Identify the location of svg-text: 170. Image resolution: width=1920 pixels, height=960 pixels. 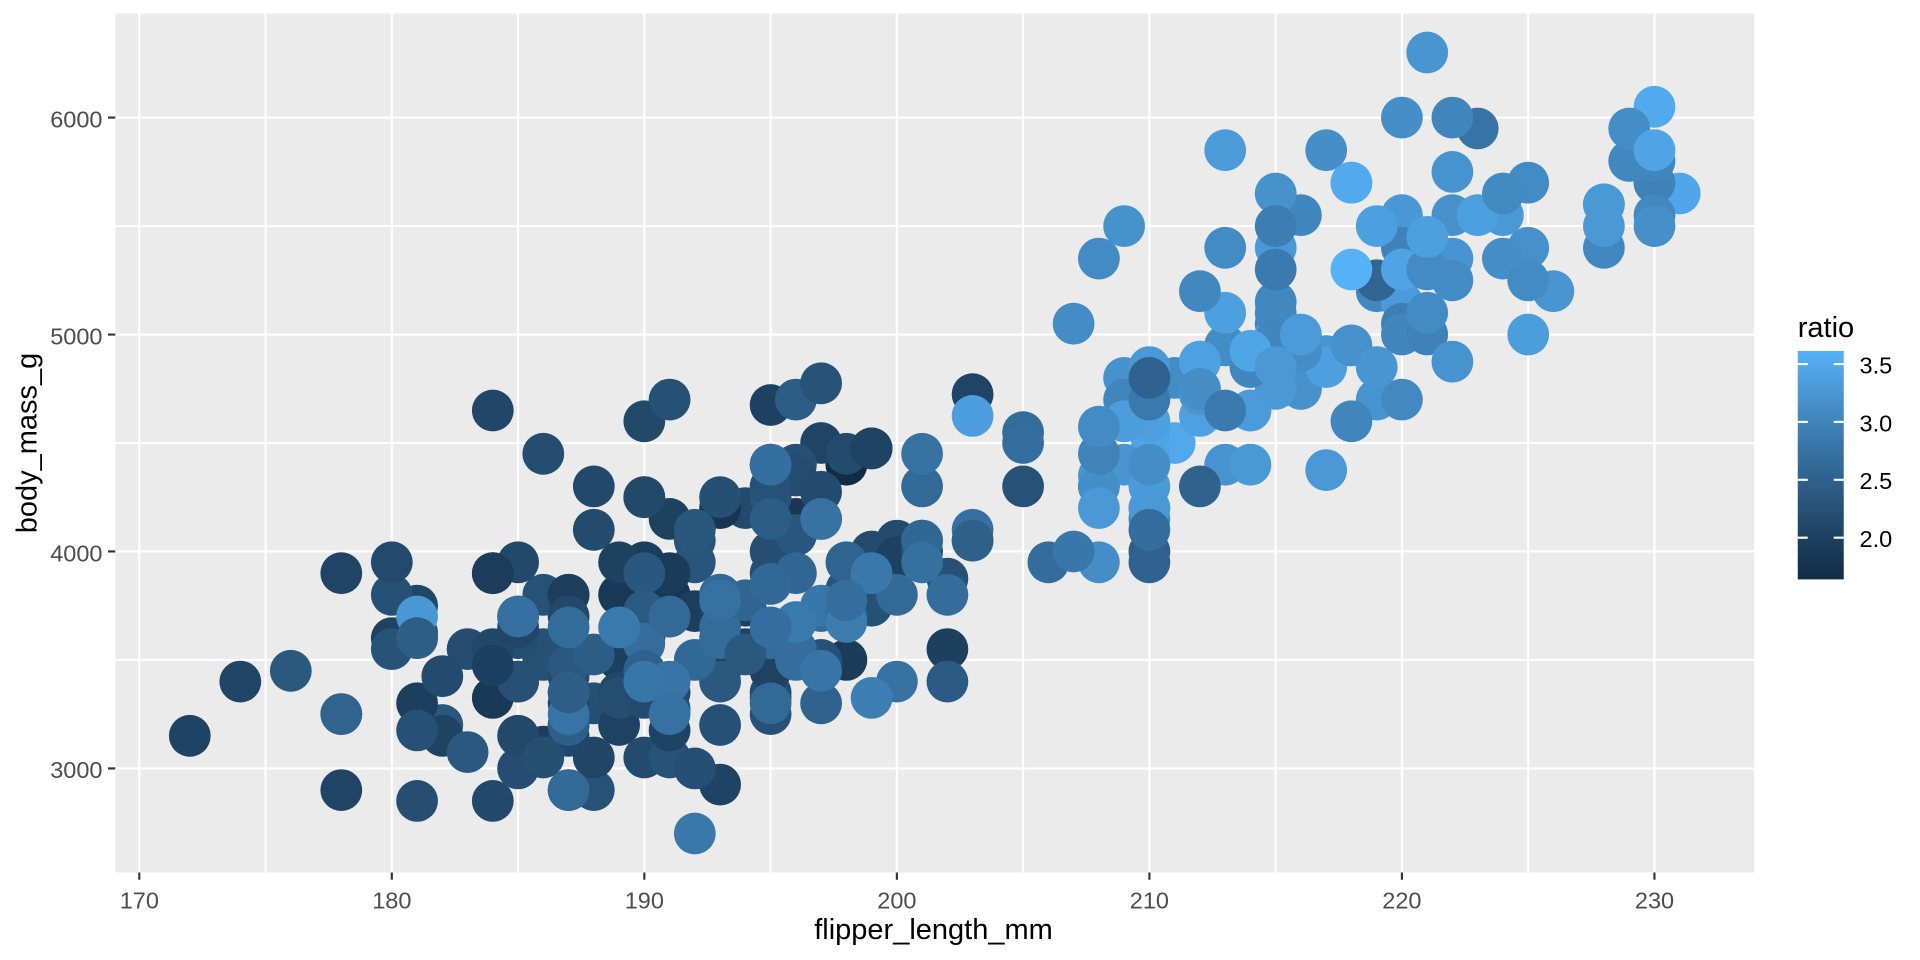
(139, 900).